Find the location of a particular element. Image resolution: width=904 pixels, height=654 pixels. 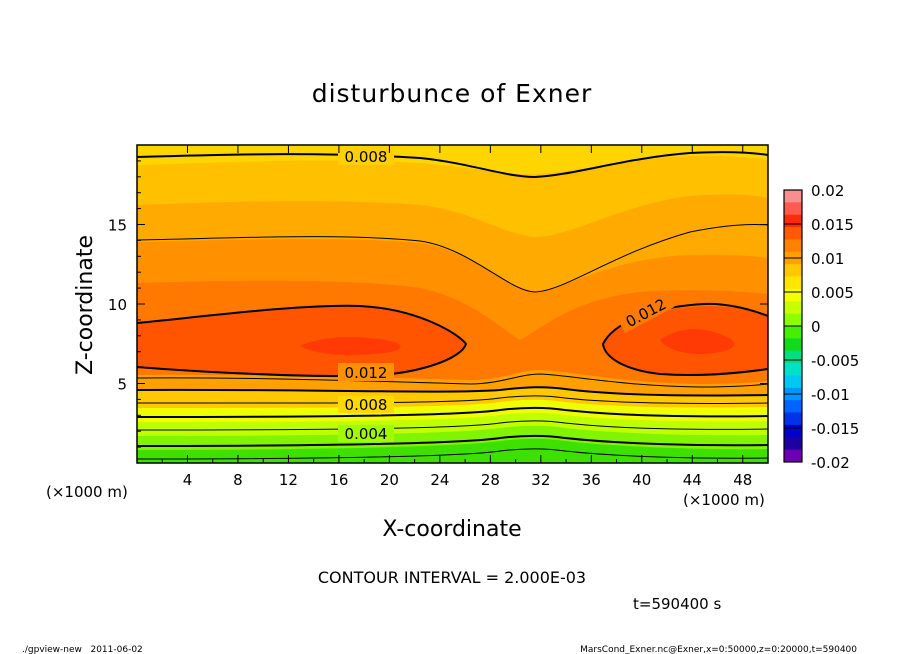

contour-label-low-004: 0.004 is located at coordinates (366, 434).